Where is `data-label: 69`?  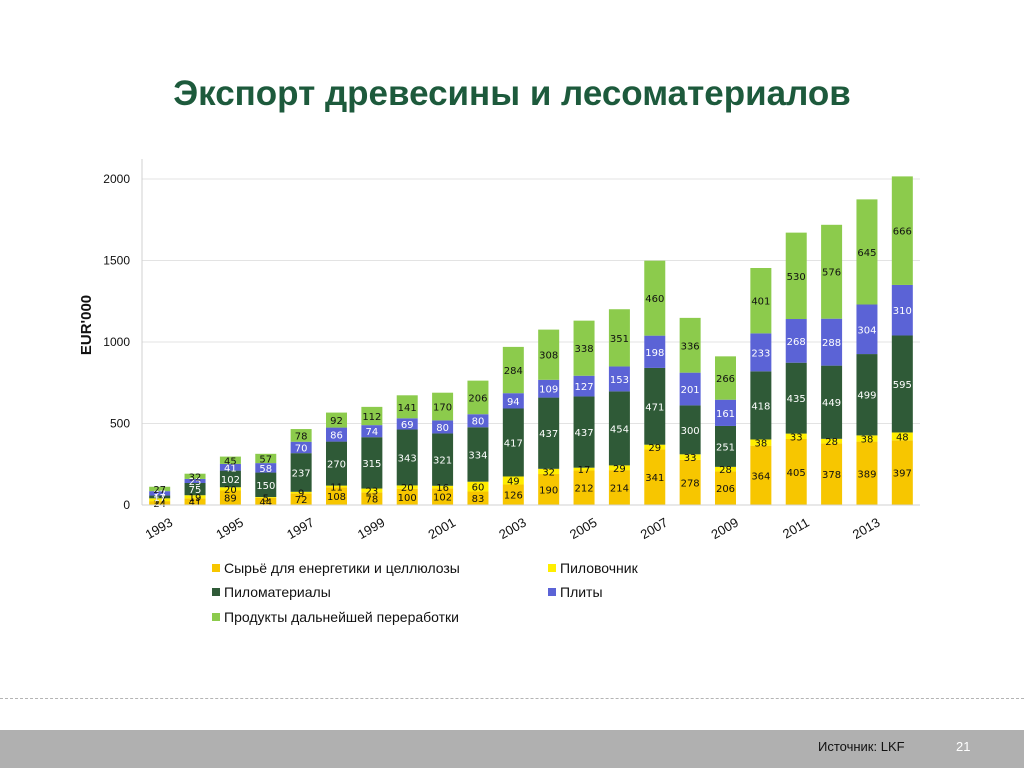
data-label: 69 is located at coordinates (407, 425).